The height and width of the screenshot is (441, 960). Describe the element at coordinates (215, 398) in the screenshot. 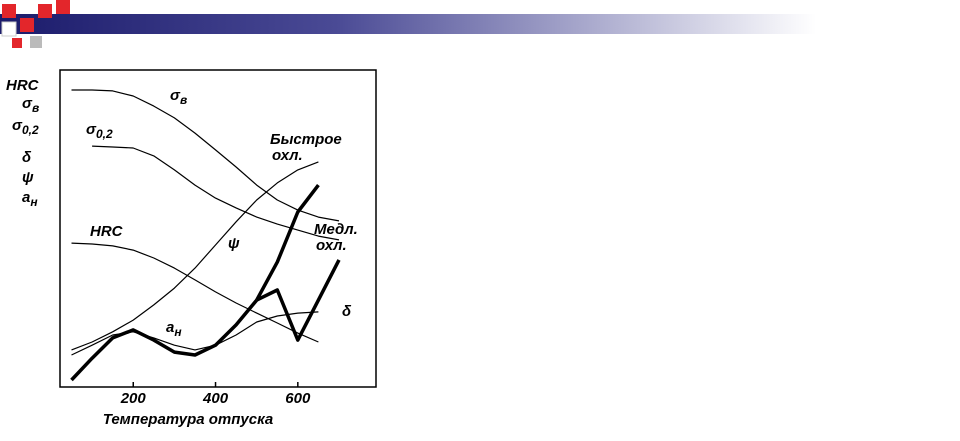

I see `x-tick-label: 400` at that location.